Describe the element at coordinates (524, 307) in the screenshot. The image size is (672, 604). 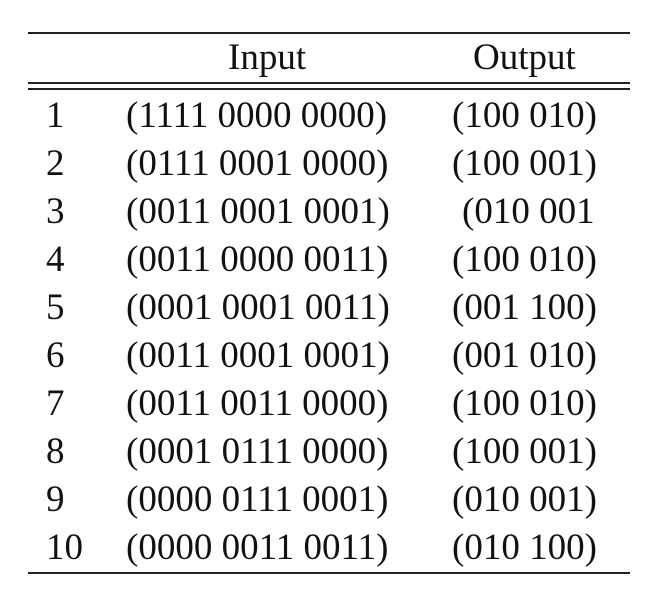
I see `row-output: (001 100)` at that location.